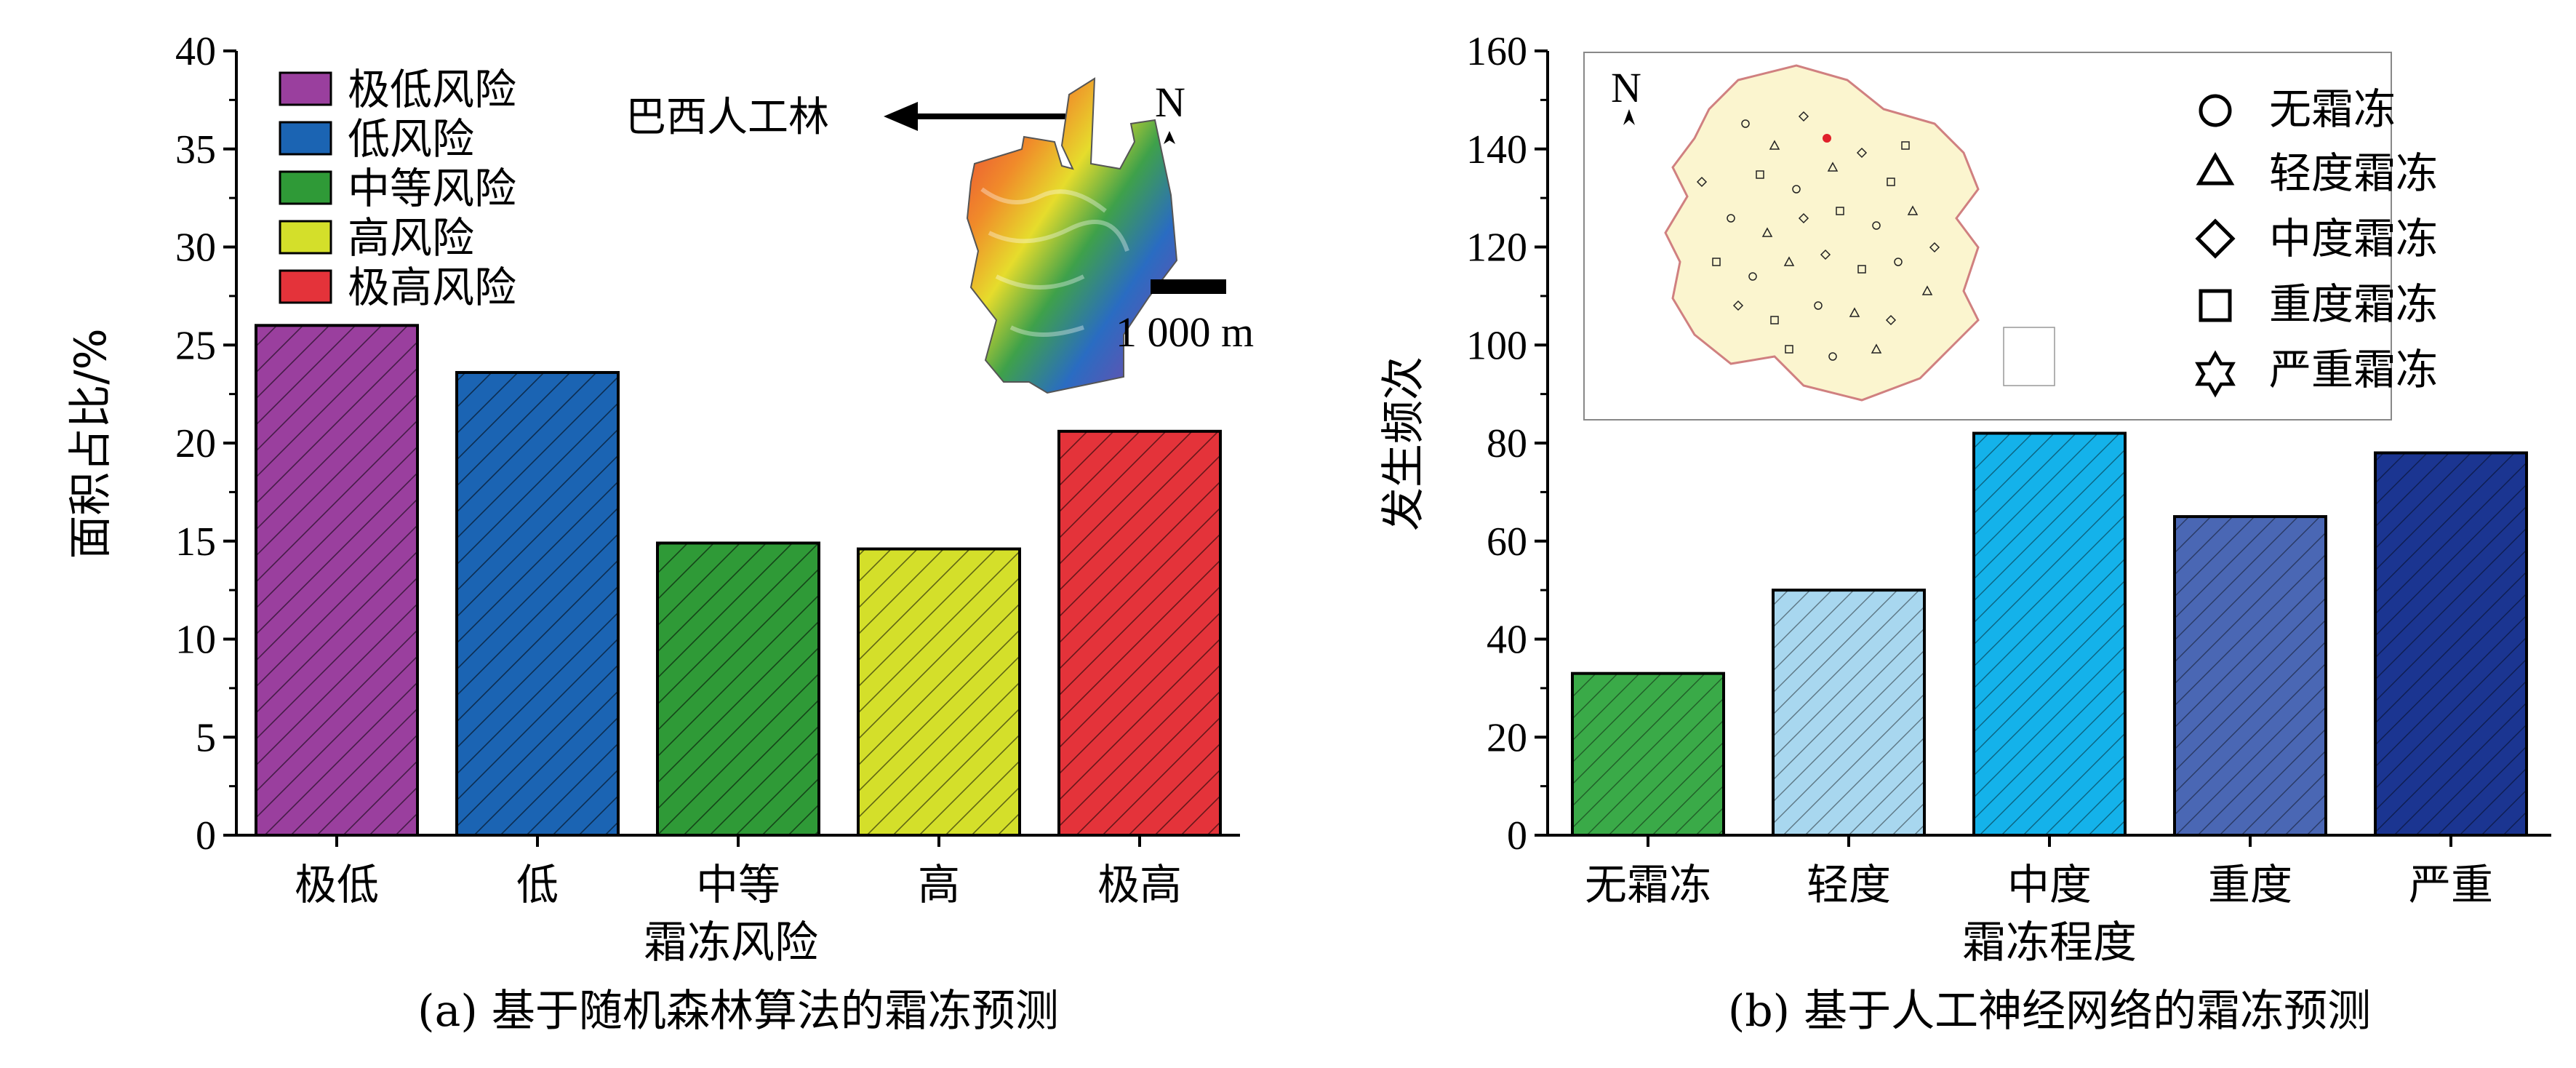 The width and height of the screenshot is (2576, 1068). I want to click on b-province-shape, so click(1822, 233).